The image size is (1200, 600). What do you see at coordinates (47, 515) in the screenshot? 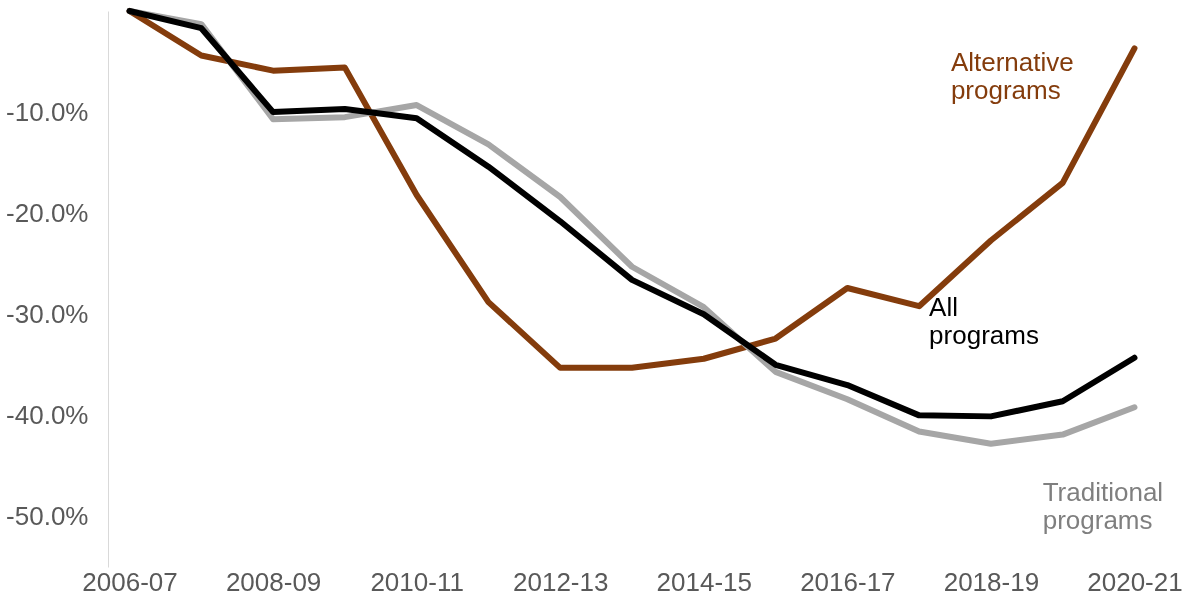
I see `y-tick-label: -50.0%` at bounding box center [47, 515].